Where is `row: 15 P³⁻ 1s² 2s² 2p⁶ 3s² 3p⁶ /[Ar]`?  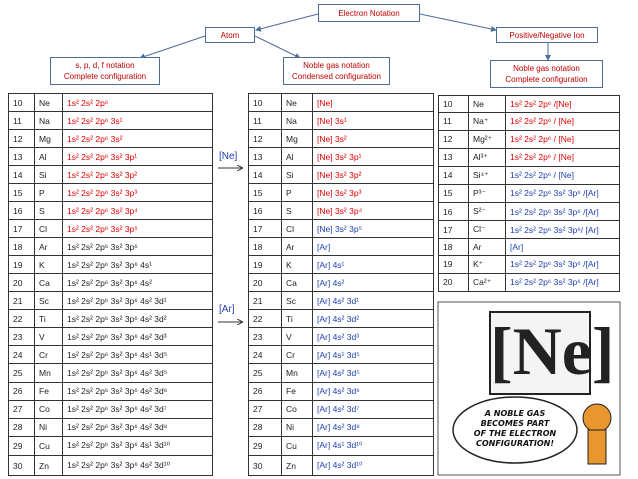
row: 15 P³⁻ 1s² 2s² 2p⁶ 3s² 3p⁶ /[Ar] is located at coordinates (529, 193).